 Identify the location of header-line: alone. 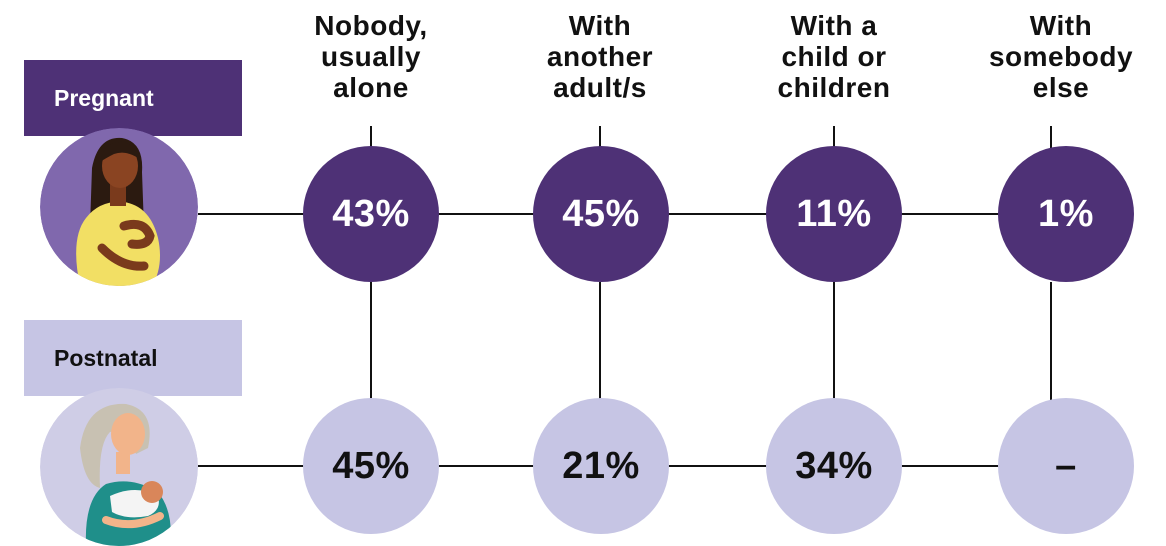
(371, 87).